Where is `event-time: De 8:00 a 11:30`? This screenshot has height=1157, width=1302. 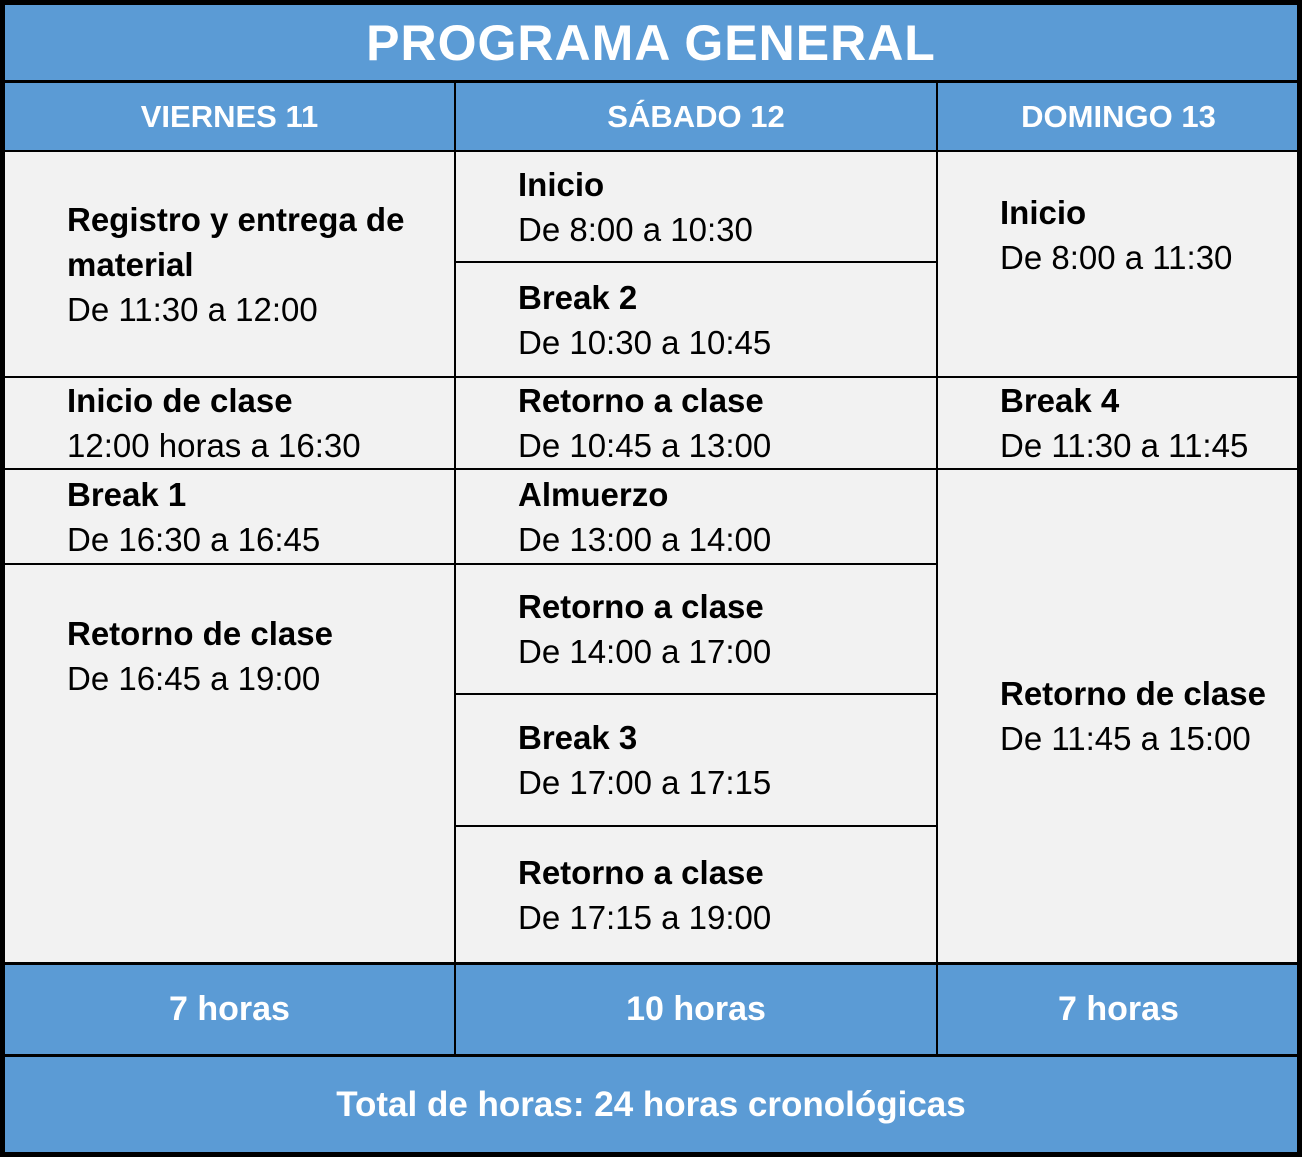
event-time: De 8:00 a 11:30 is located at coordinates (1116, 257).